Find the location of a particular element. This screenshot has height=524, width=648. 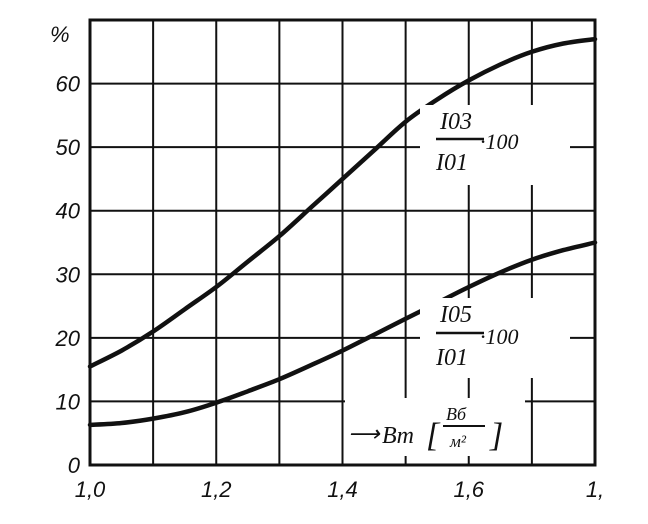

y-tick-label: 0 is located at coordinates (74, 465).